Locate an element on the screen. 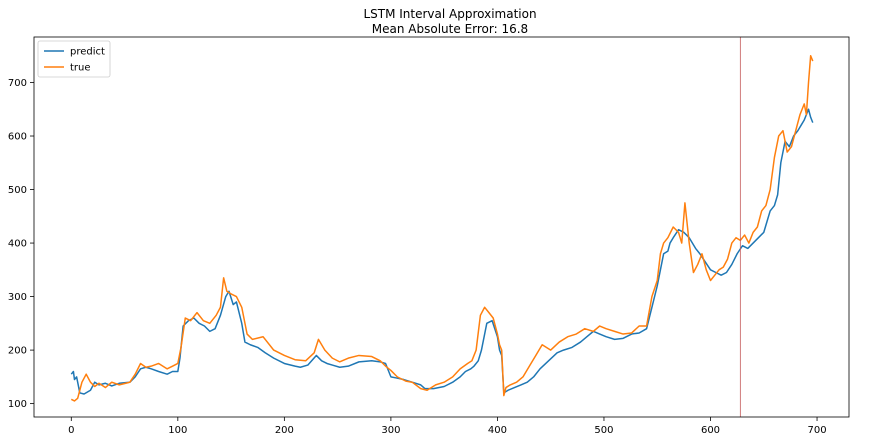 The width and height of the screenshot is (877, 442). y-tick-label: 700 is located at coordinates (17, 83).